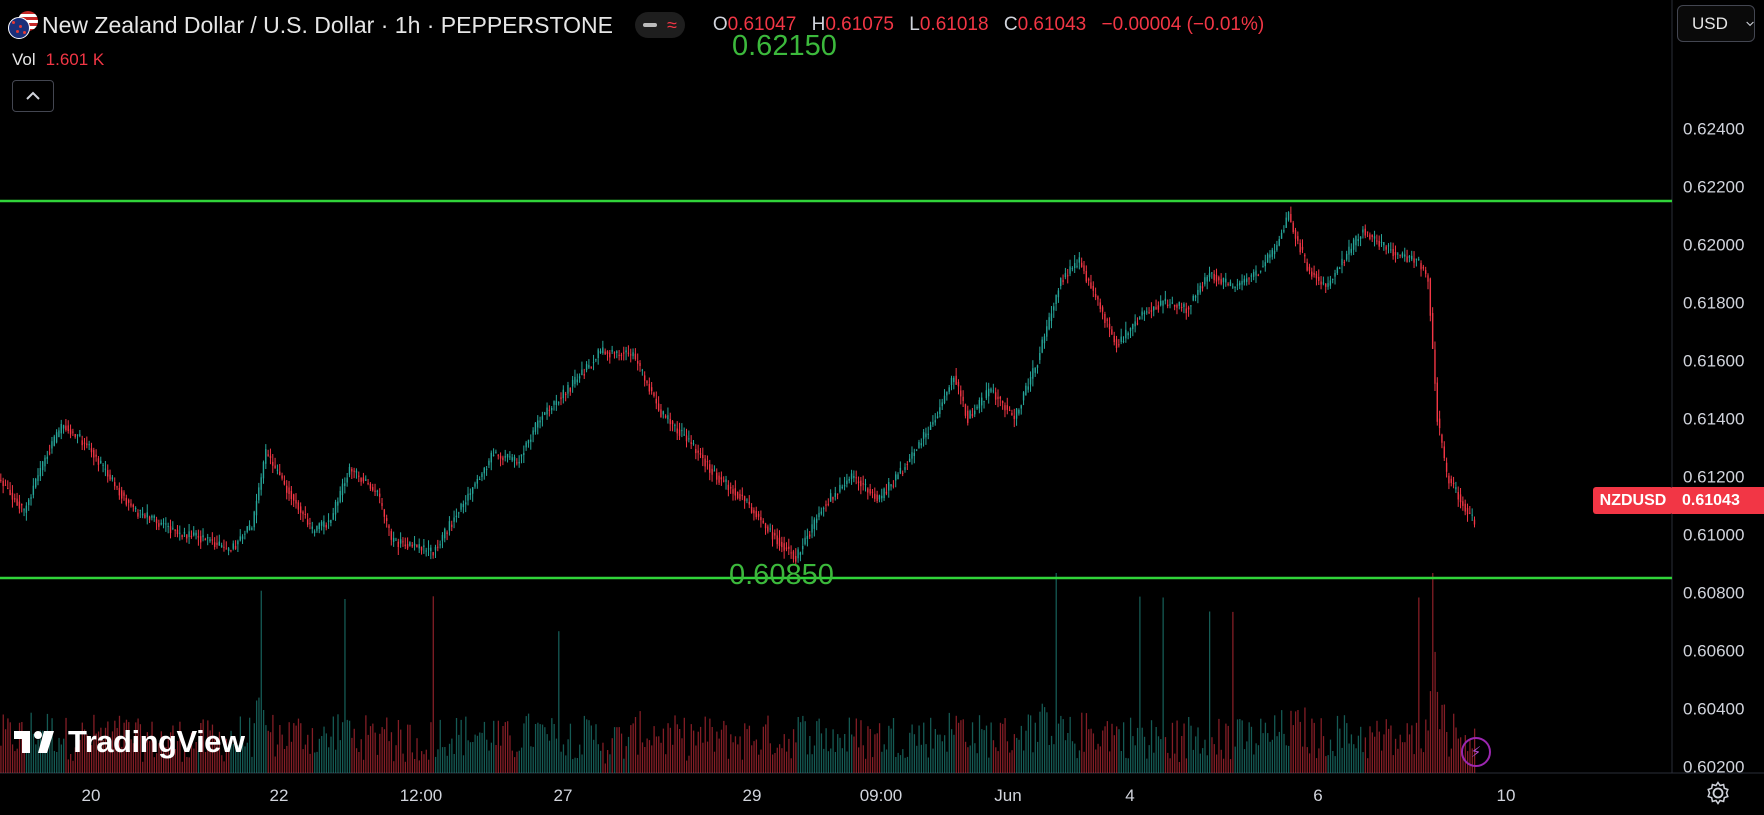 The width and height of the screenshot is (1764, 815). What do you see at coordinates (279, 795) in the screenshot?
I see `time-tick-label: 22` at bounding box center [279, 795].